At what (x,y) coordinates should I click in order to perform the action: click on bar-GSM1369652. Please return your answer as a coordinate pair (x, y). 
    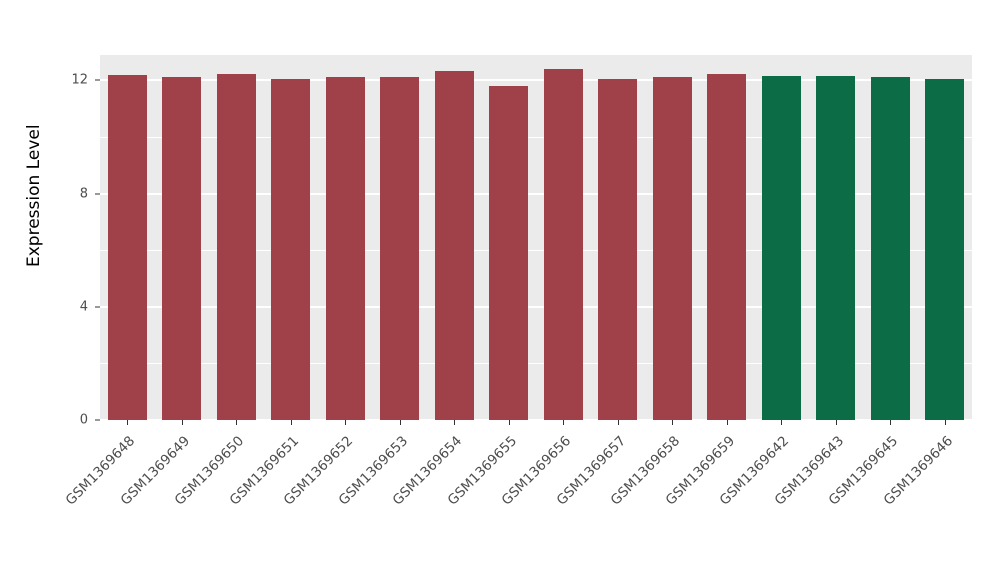
    Looking at the image, I should click on (345, 248).